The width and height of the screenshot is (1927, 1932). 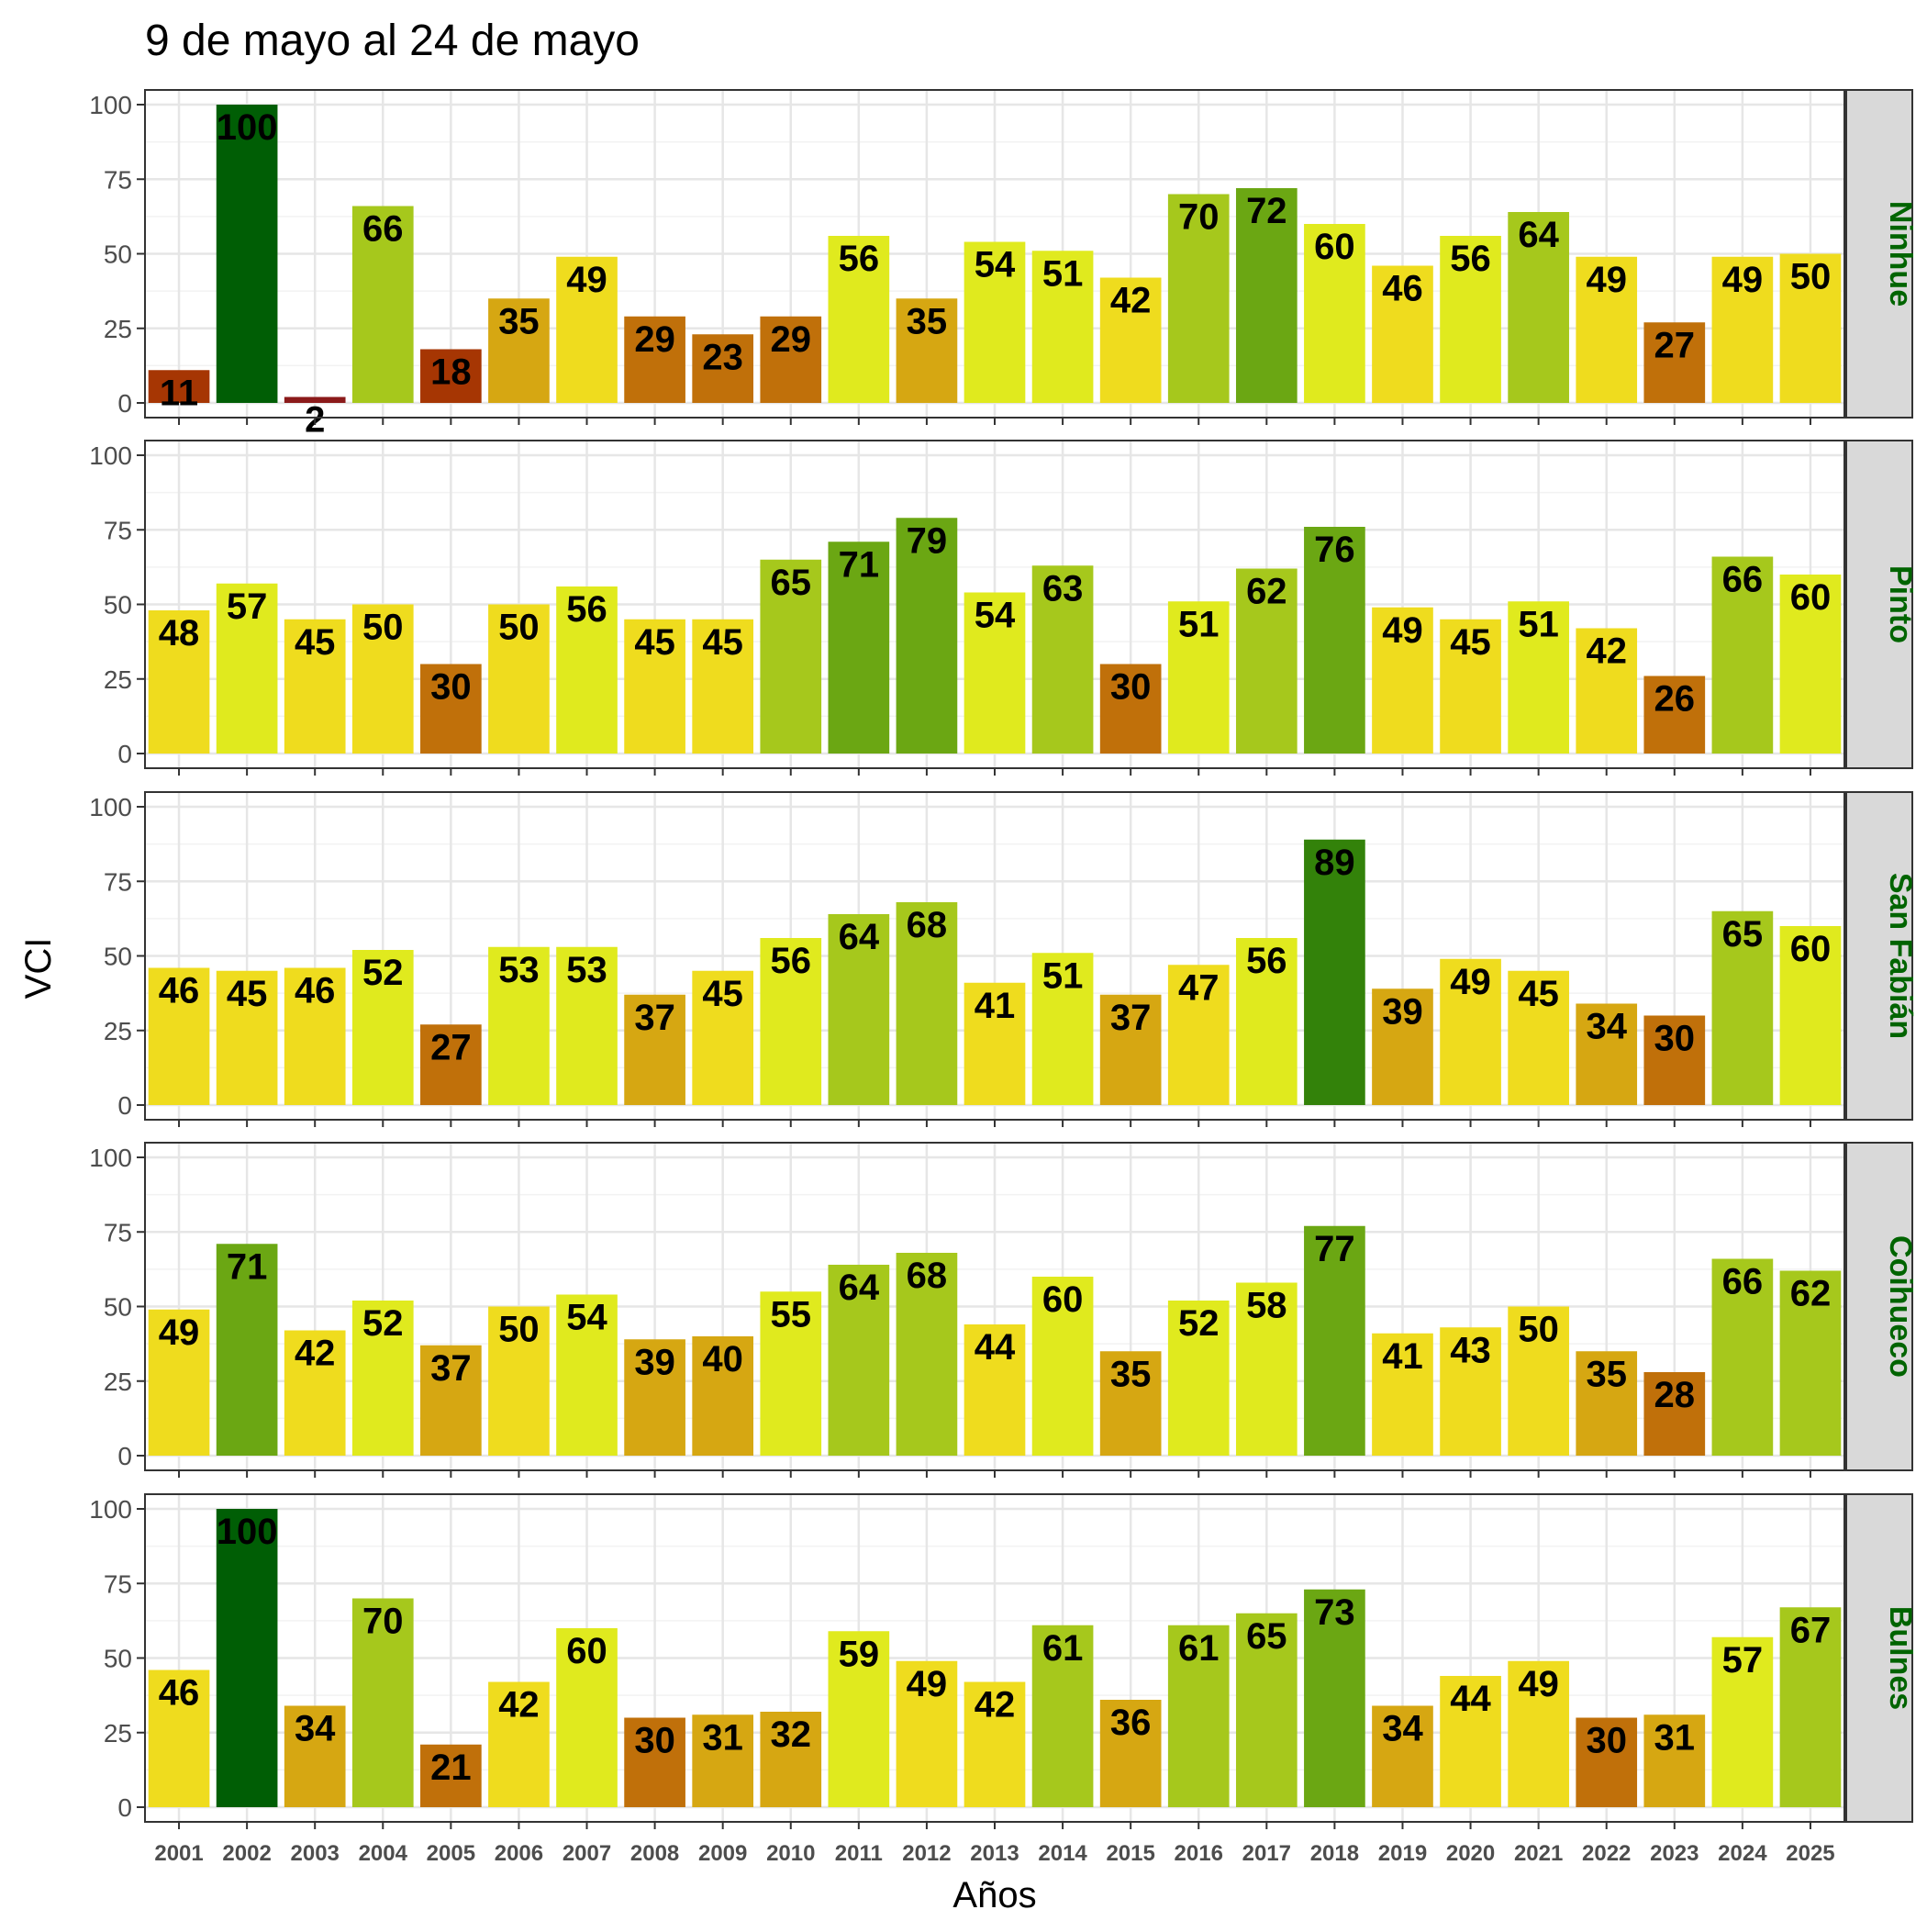 I want to click on data-label-2021: 64, so click(x=1538, y=235).